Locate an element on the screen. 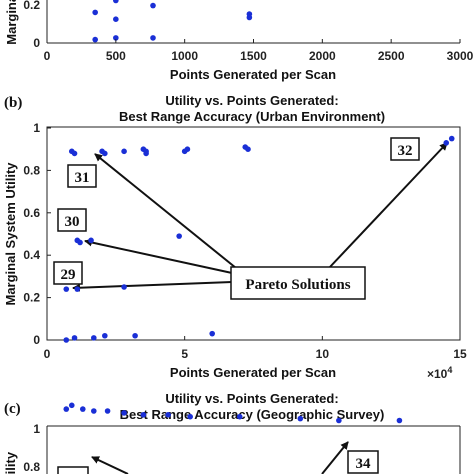 The image size is (474, 474). panel-a-x-tick-0: 0 is located at coordinates (47, 56).